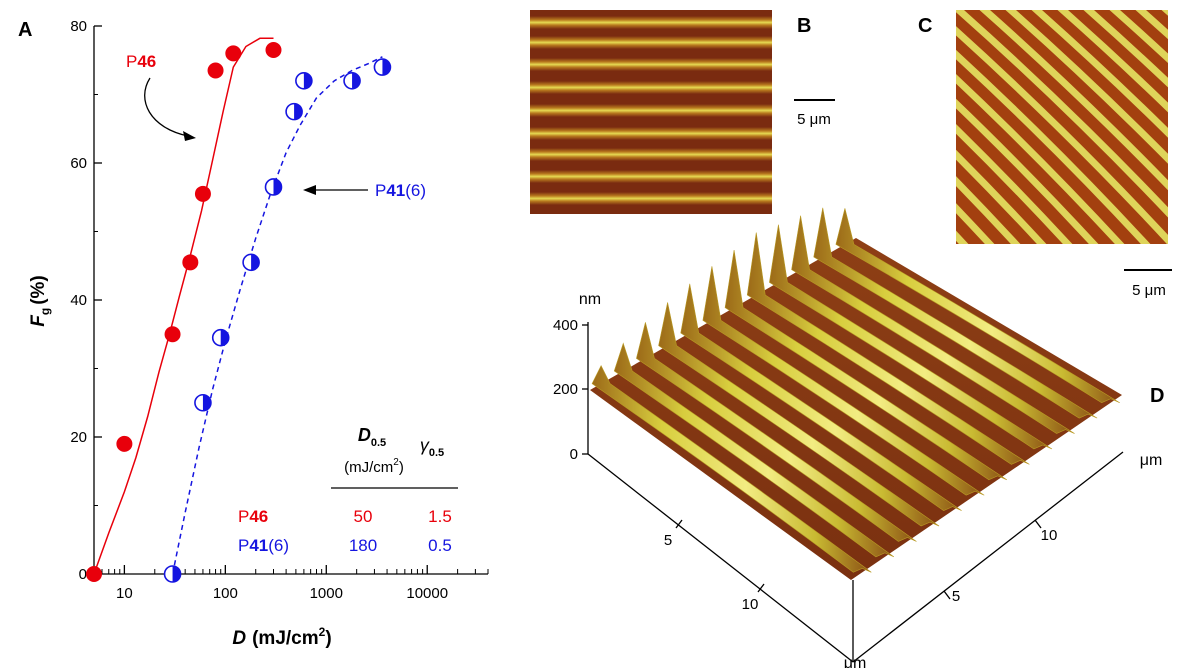 This screenshot has height=668, width=1178. I want to click on y-axis-unit: μm, so click(1151, 460).